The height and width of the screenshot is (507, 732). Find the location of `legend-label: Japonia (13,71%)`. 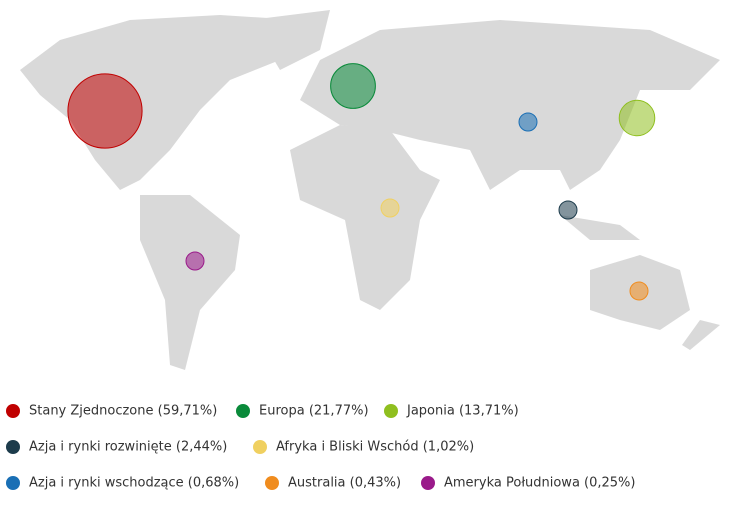

legend-label: Japonia (13,71%) is located at coordinates (462, 411).